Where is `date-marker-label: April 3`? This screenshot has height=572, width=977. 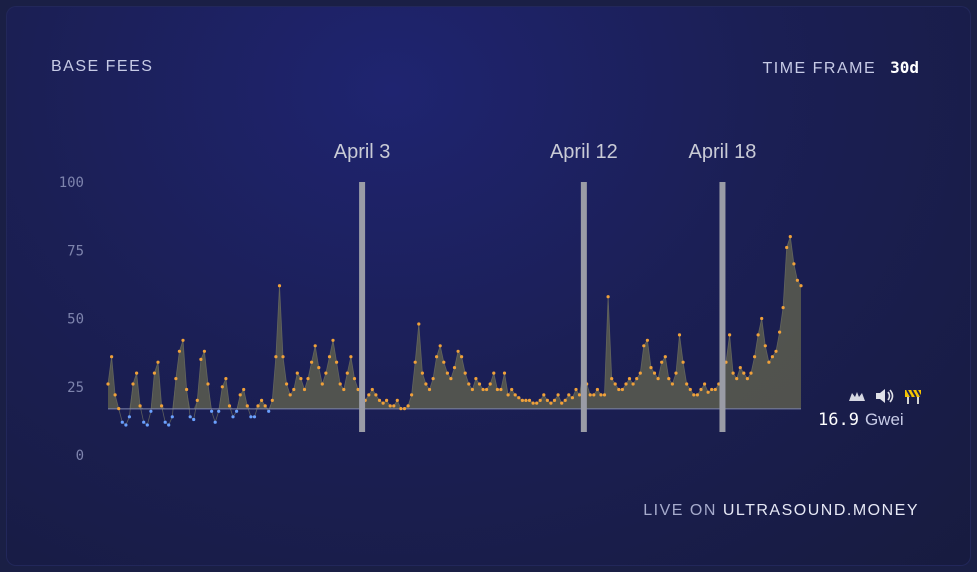 date-marker-label: April 3 is located at coordinates (362, 152).